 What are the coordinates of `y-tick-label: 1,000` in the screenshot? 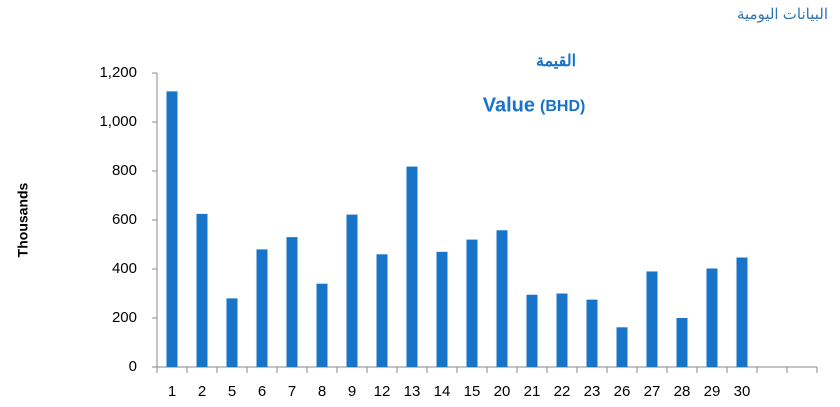 It's located at (118, 121).